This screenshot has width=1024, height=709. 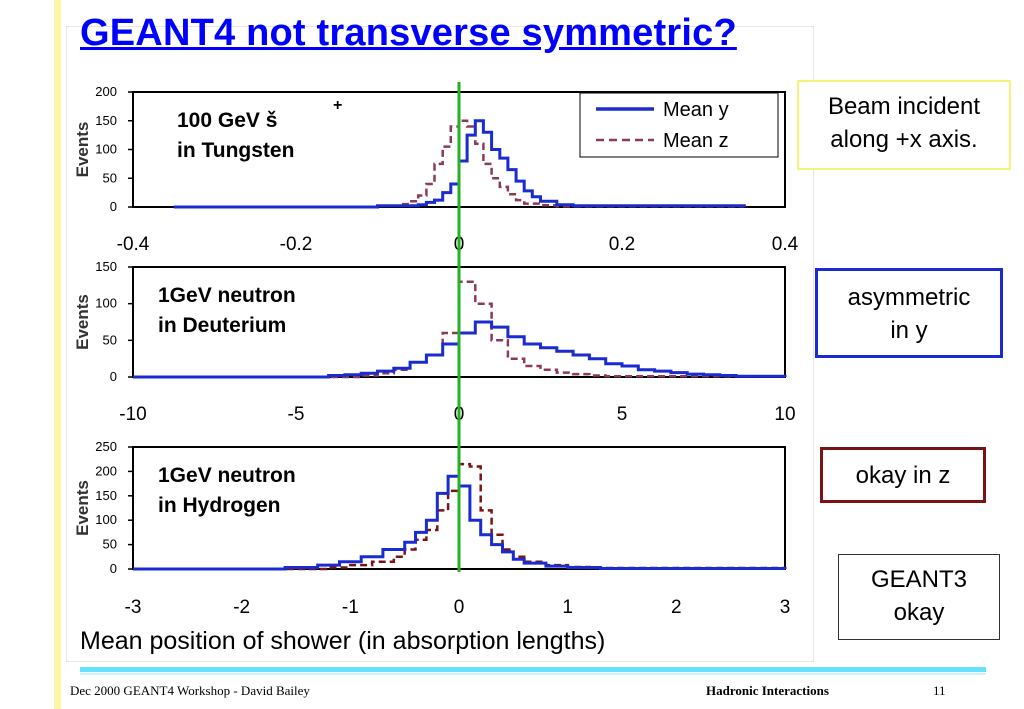 I want to click on legend-box, so click(x=679, y=125).